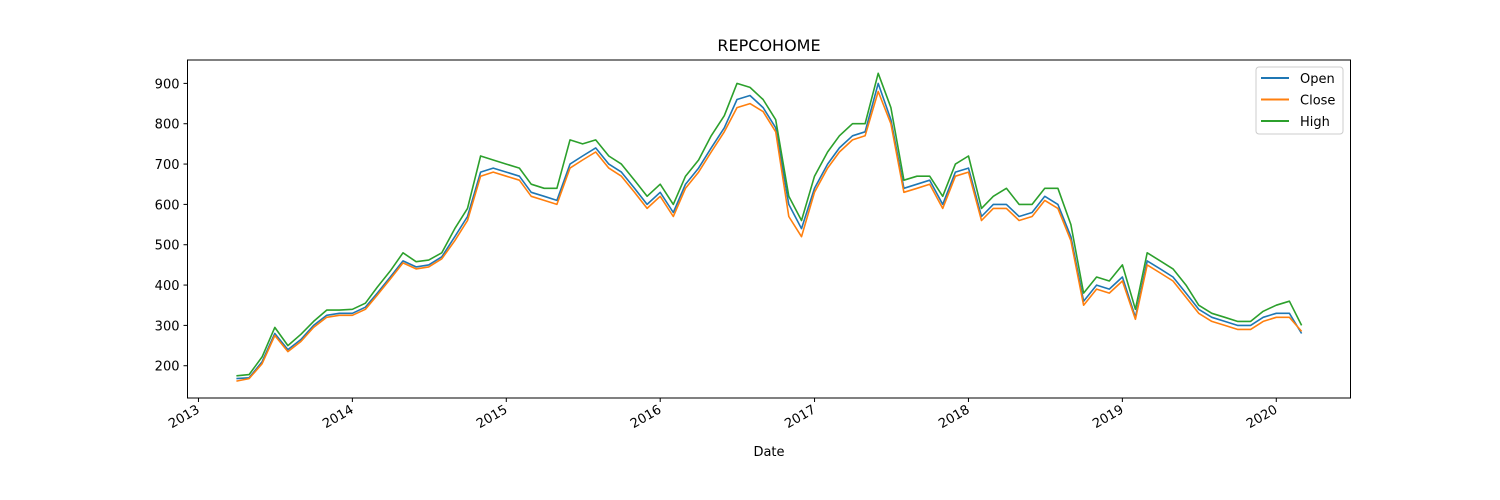  I want to click on y-tick-label: 300, so click(167, 326).